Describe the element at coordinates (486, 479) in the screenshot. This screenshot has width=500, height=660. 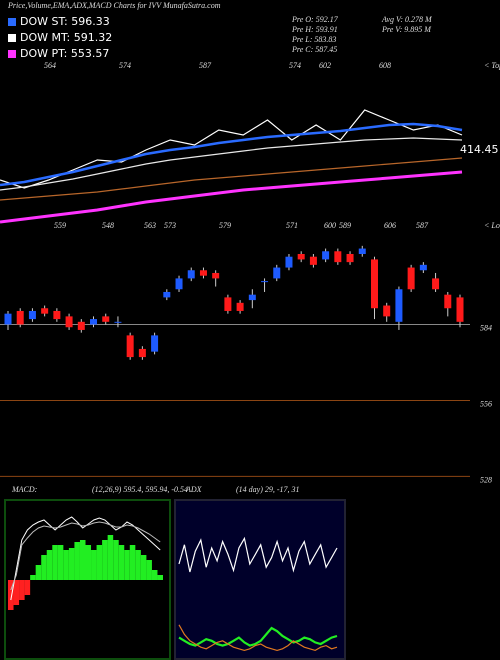
I see `y-tick-label: 528` at that location.